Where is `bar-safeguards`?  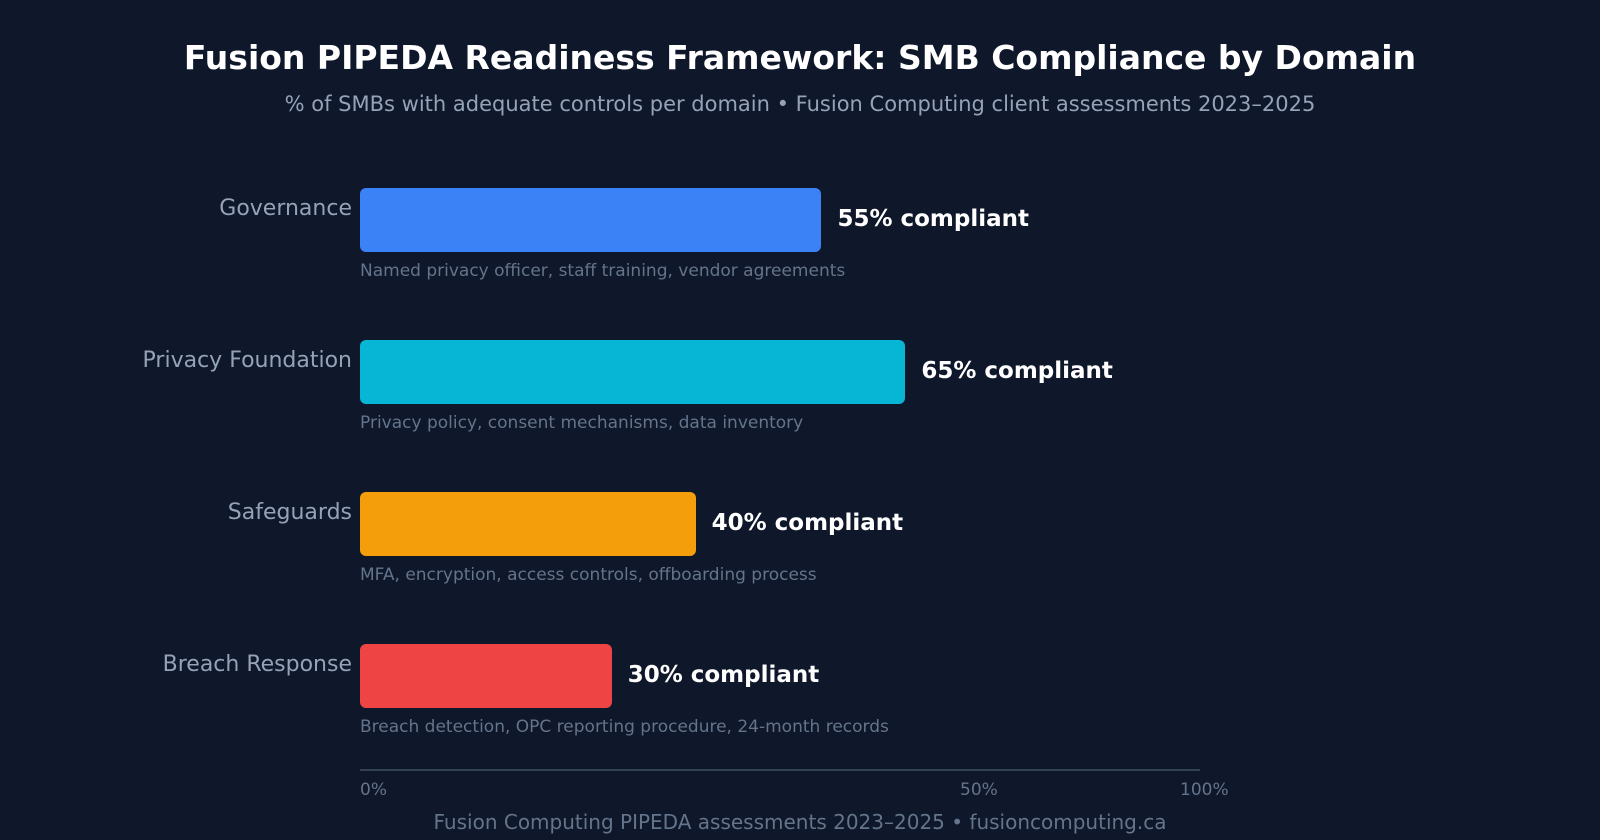
bar-safeguards is located at coordinates (528, 524).